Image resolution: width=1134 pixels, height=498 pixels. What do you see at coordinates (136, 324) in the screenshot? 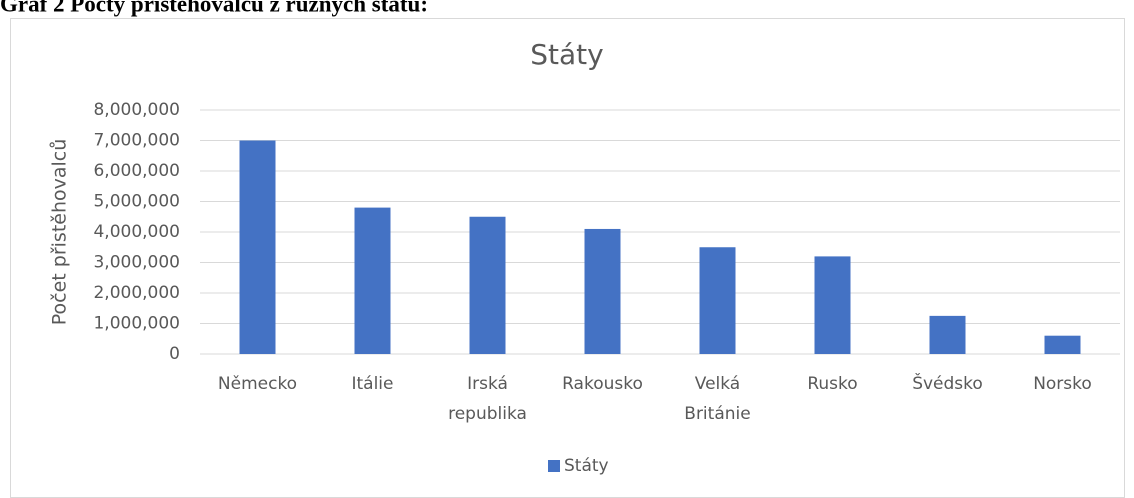
I see `y-tick-label: 1,000,000` at bounding box center [136, 324].